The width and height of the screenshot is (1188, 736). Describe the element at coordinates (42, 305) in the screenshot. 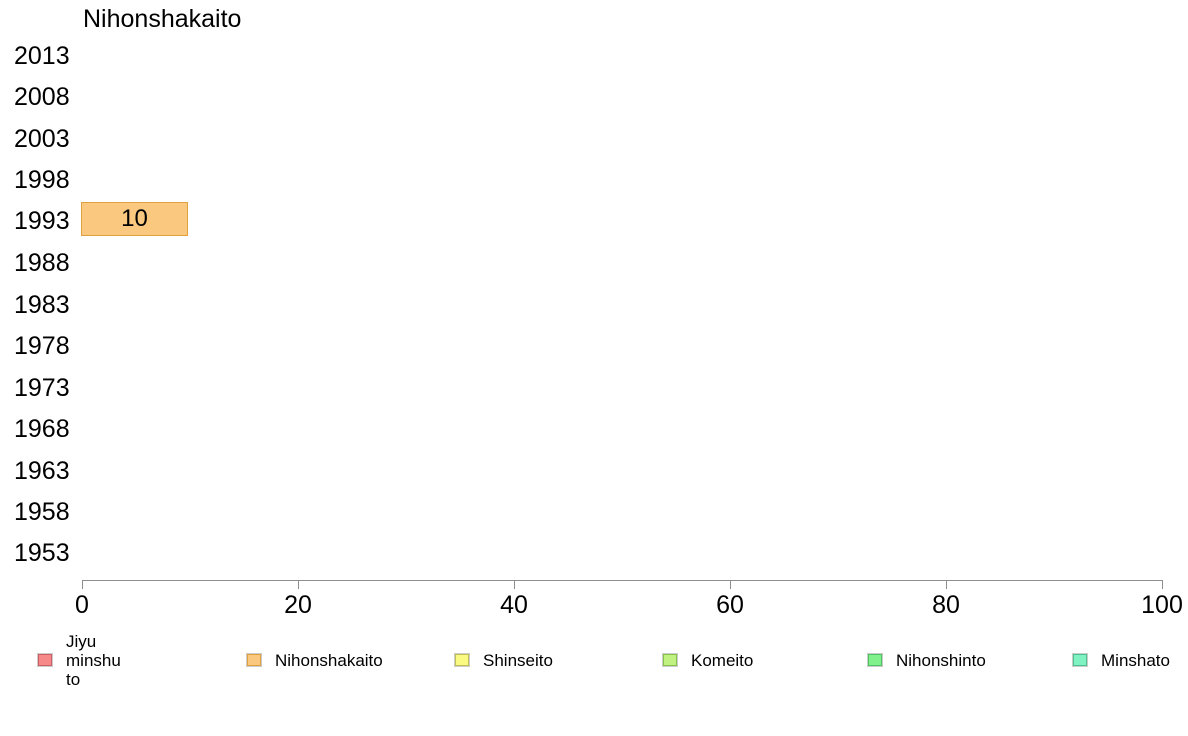

I see `y-axis-label: 1983` at that location.